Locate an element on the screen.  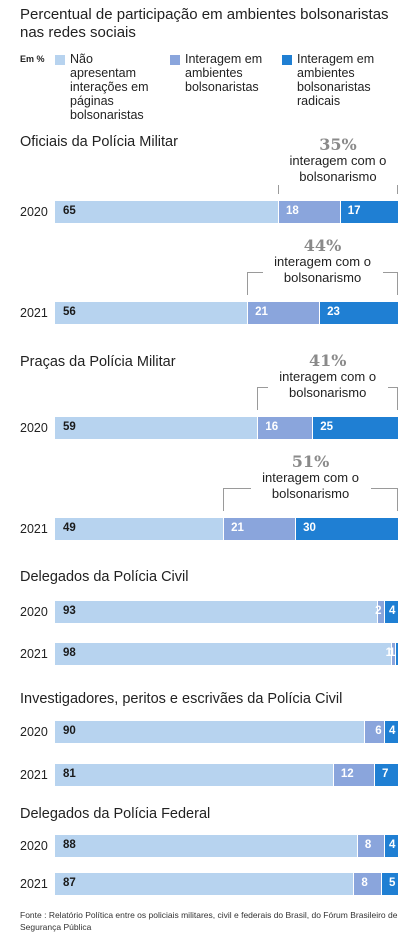
annotation-percent: 41% is located at coordinates (327, 360).